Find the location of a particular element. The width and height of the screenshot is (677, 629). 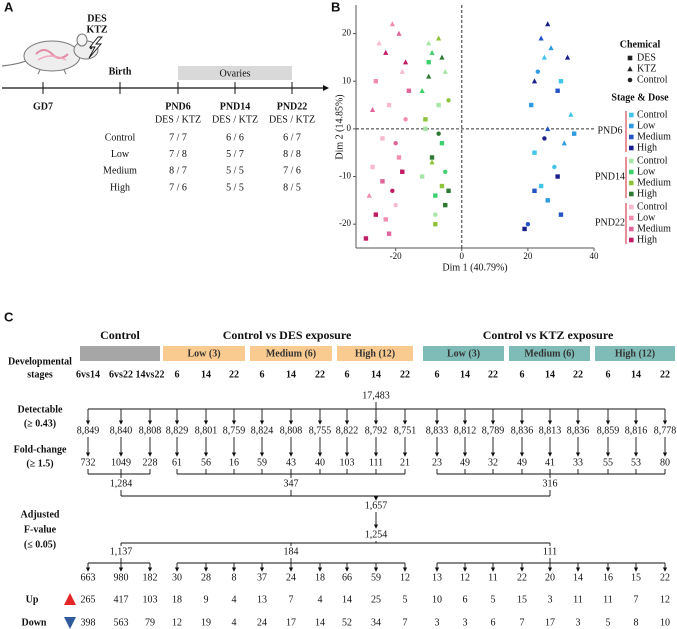

detectable-count: 8,789 is located at coordinates (493, 430).